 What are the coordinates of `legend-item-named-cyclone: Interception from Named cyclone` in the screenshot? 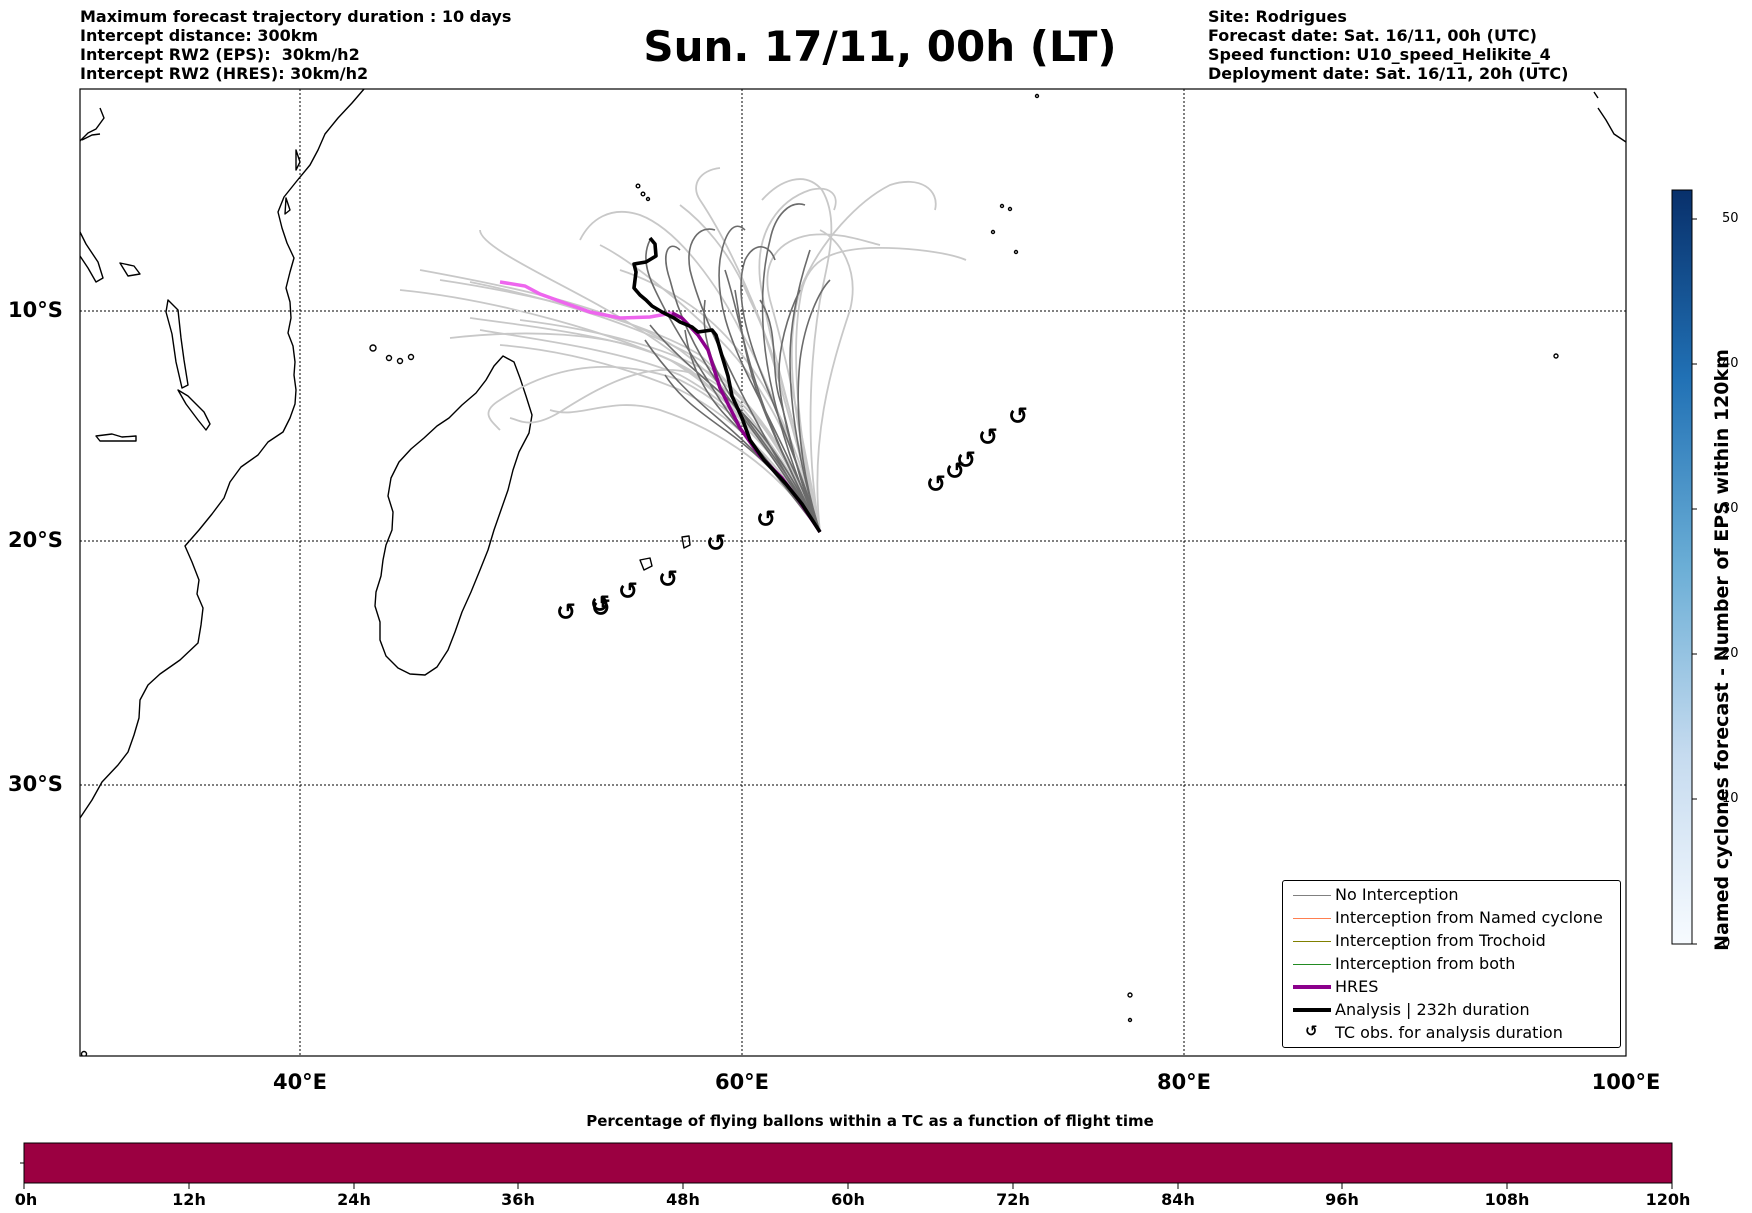 It's located at (1451, 918).